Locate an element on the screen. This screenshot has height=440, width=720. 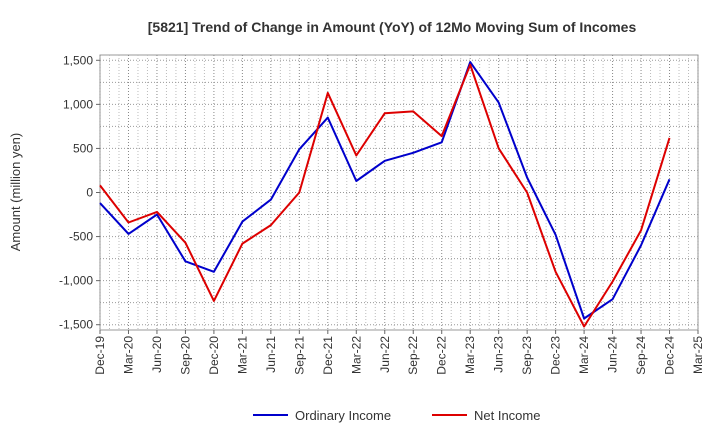
x-tick-label: Dec-23 is located at coordinates (556, 355).